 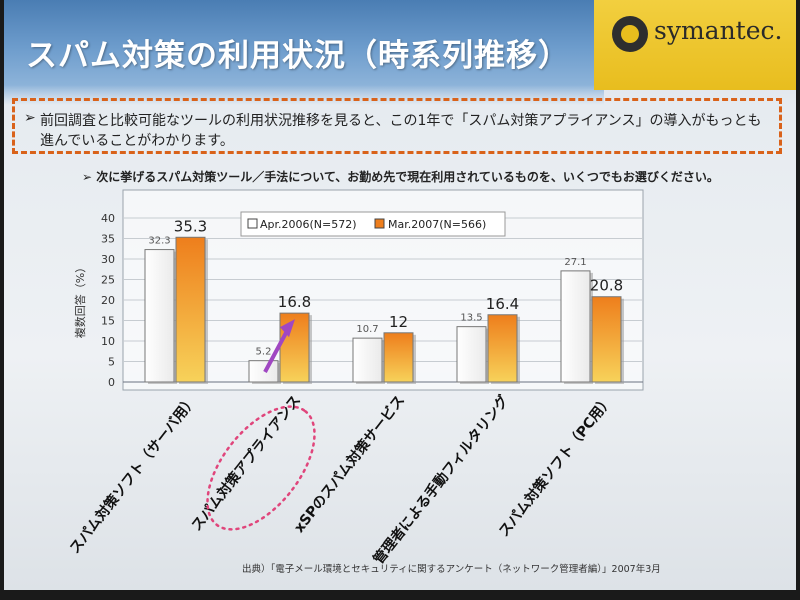 I want to click on data-label: 20.8, so click(x=606, y=286).